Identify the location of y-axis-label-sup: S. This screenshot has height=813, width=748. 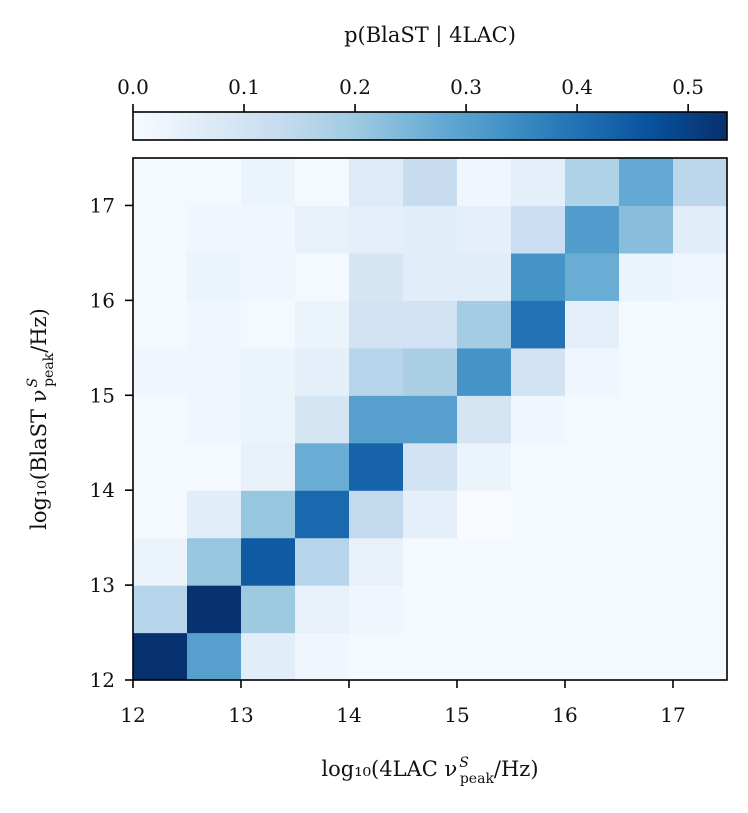
(33, 383).